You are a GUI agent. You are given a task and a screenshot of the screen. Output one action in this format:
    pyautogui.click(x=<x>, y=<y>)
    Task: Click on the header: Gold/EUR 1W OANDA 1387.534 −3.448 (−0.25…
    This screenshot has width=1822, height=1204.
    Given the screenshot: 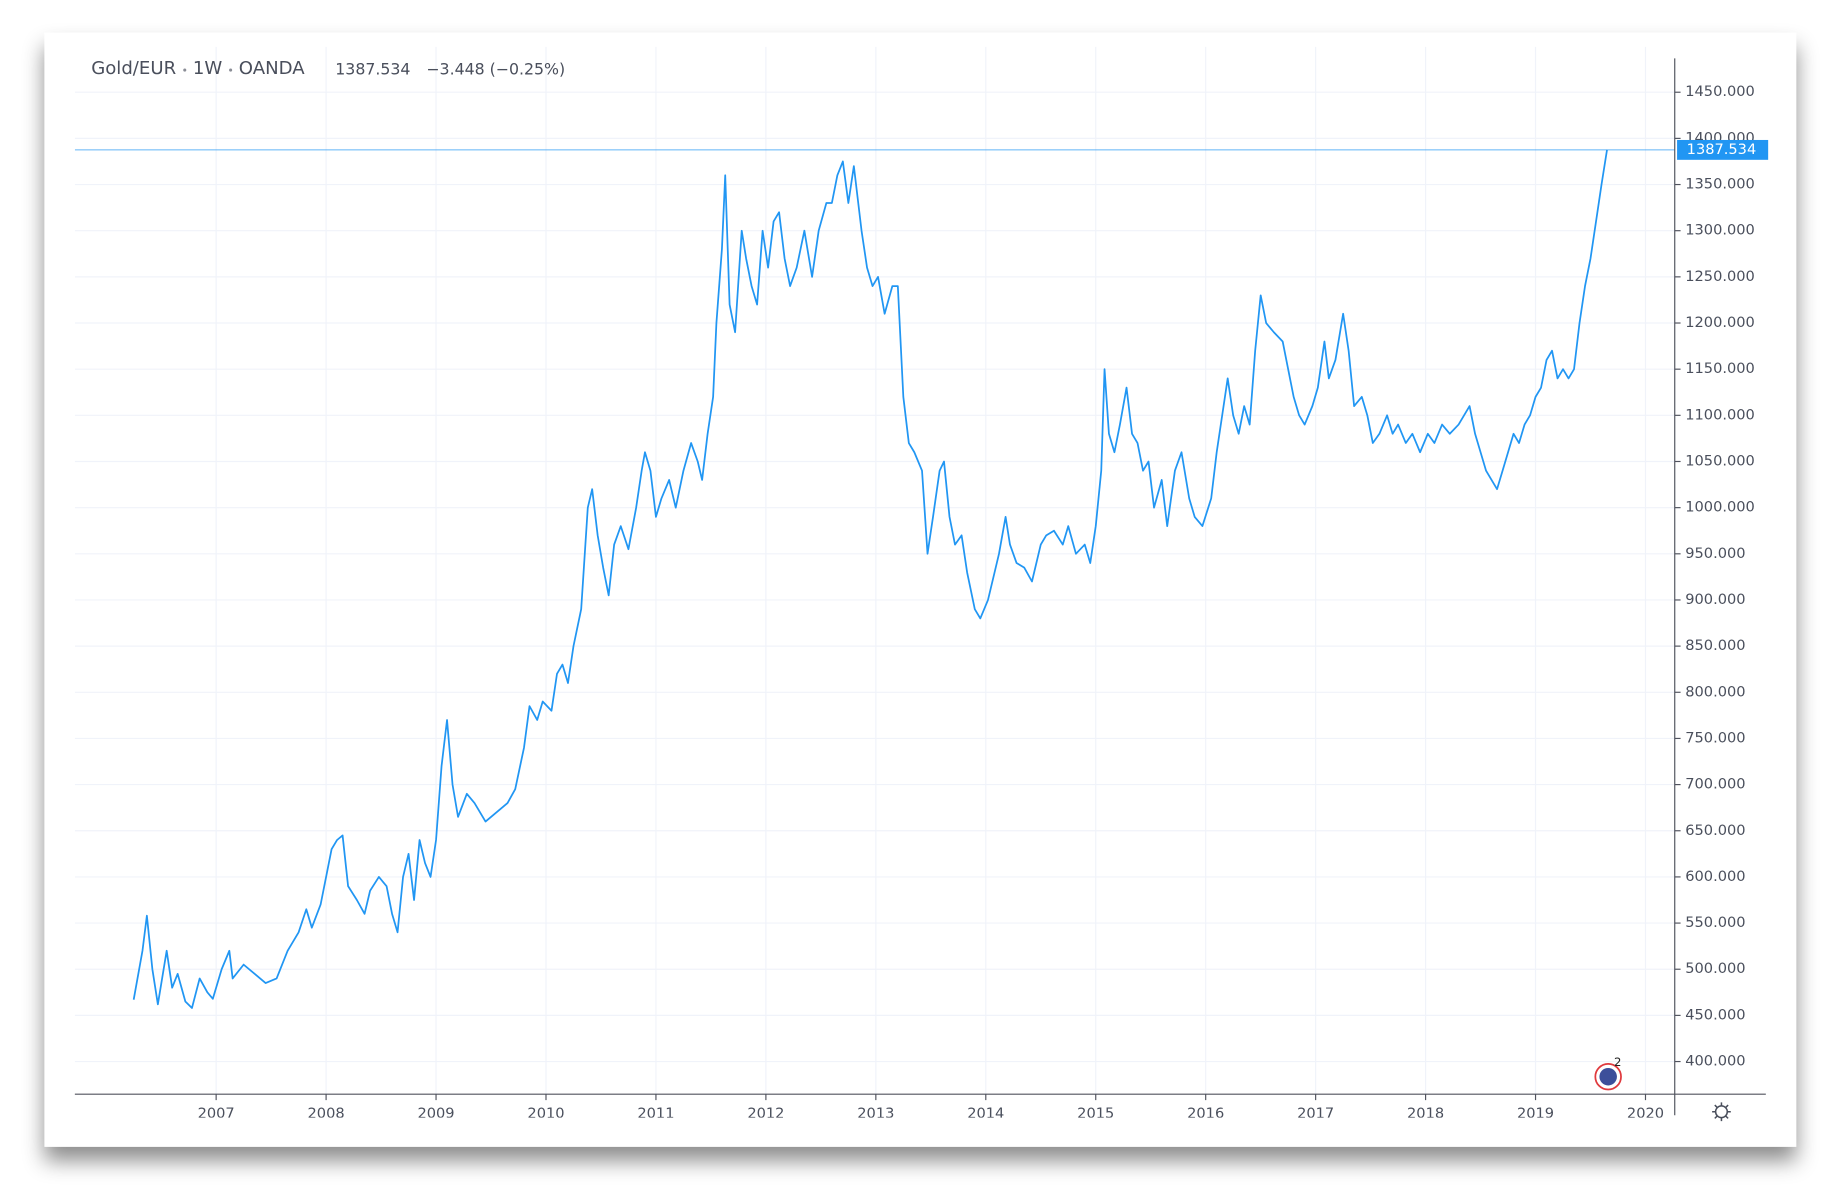 What is the action you would take?
    pyautogui.click(x=328, y=68)
    